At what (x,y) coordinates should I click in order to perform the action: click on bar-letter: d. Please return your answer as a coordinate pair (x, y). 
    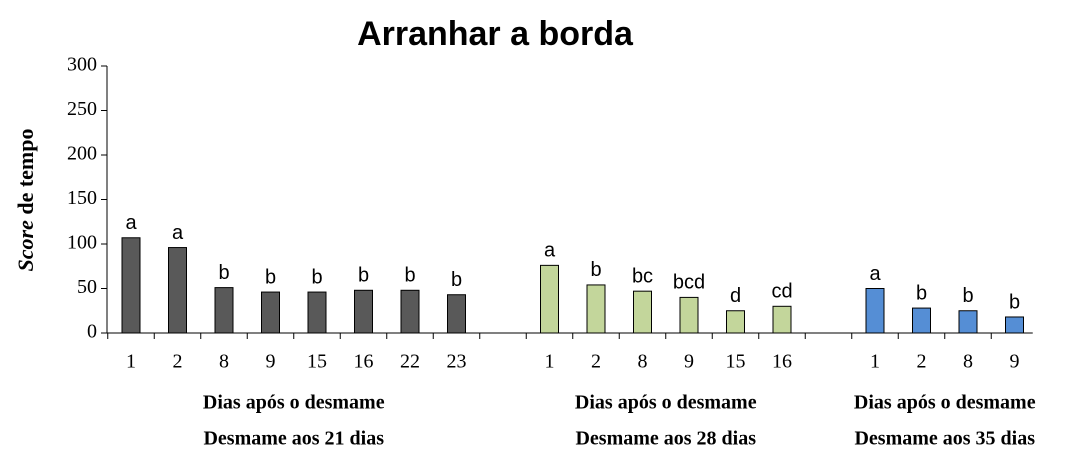
    Looking at the image, I should click on (735, 296).